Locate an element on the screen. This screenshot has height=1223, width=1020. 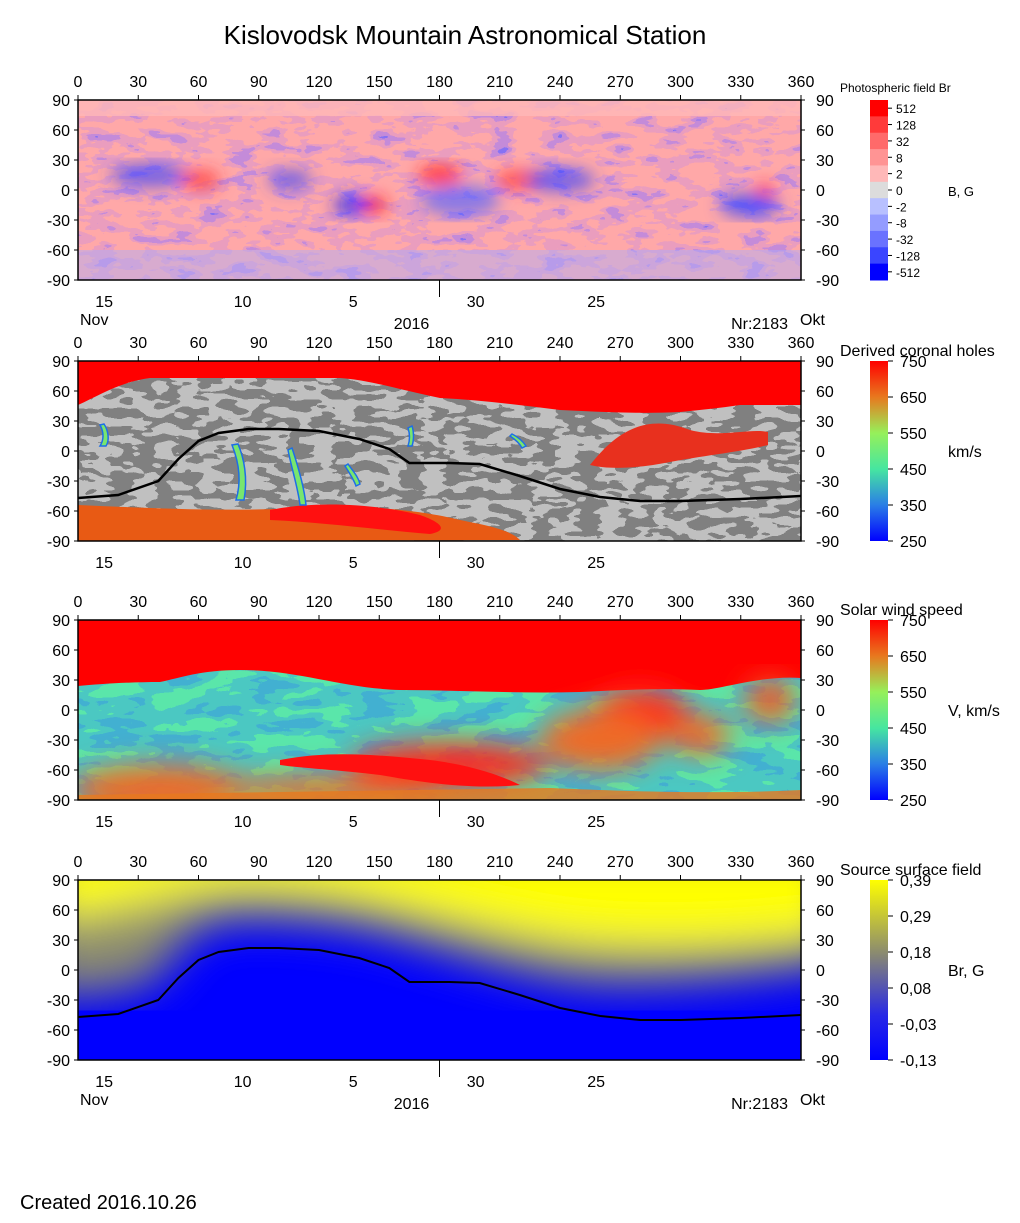
colorbar-unit-label: B, G is located at coordinates (961, 191).